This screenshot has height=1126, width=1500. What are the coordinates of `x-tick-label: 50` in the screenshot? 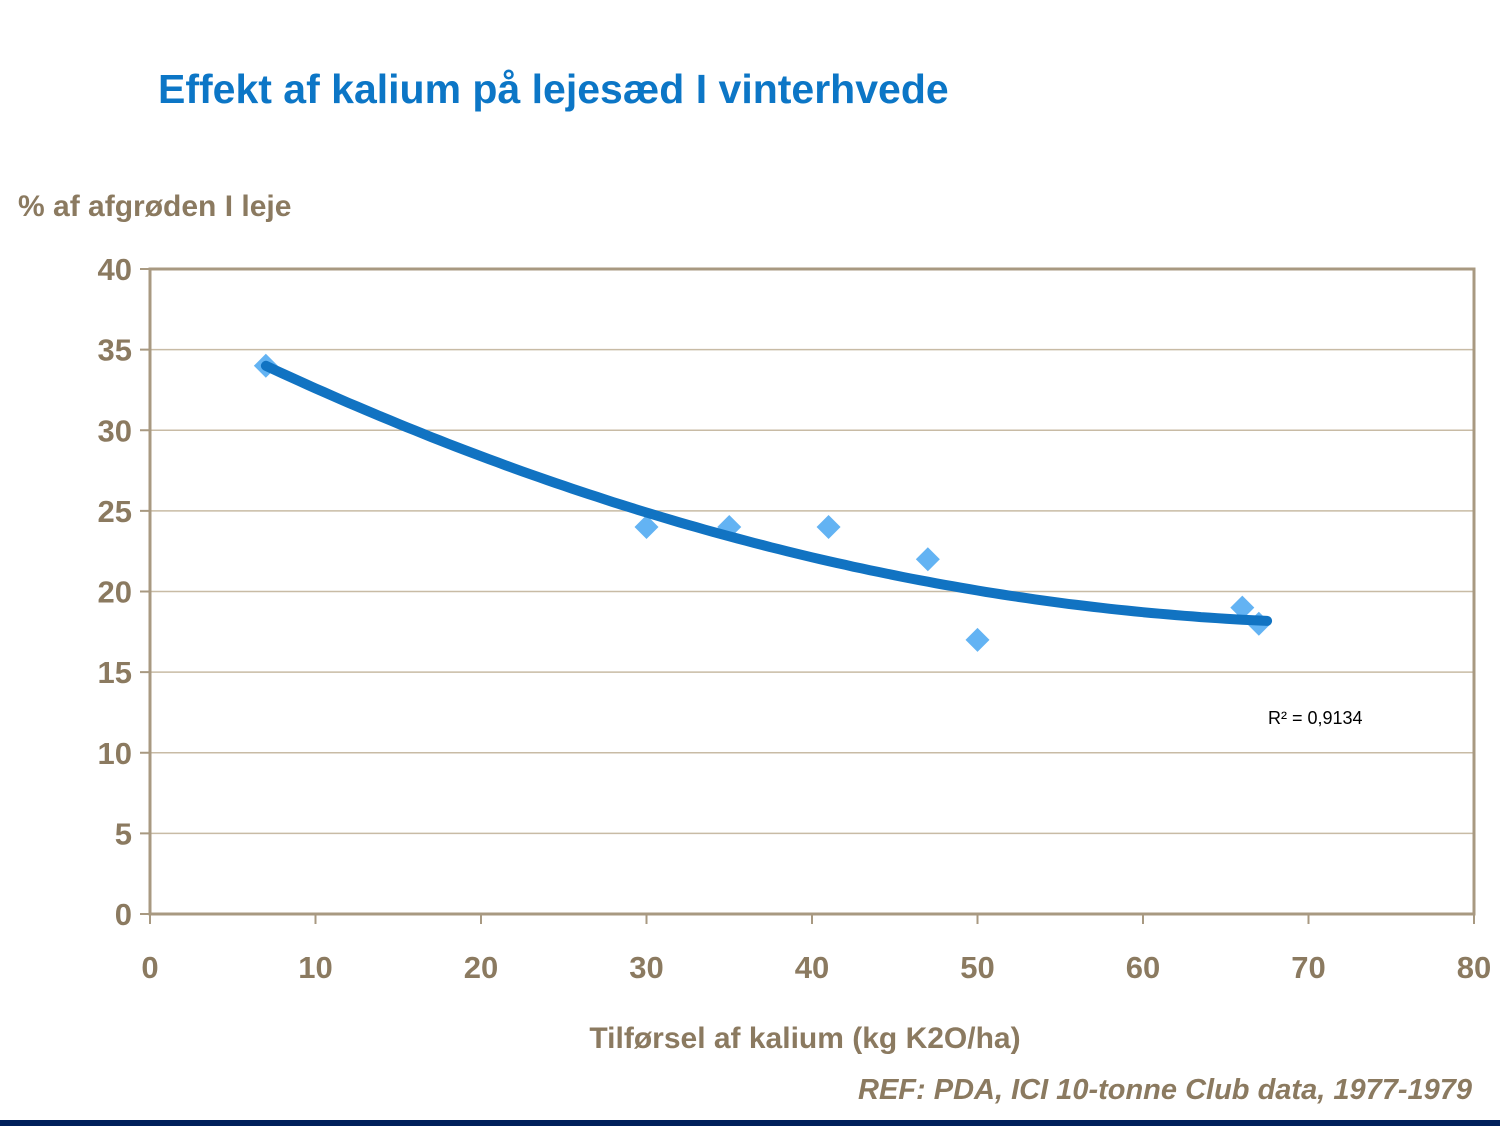 It's located at (977, 967).